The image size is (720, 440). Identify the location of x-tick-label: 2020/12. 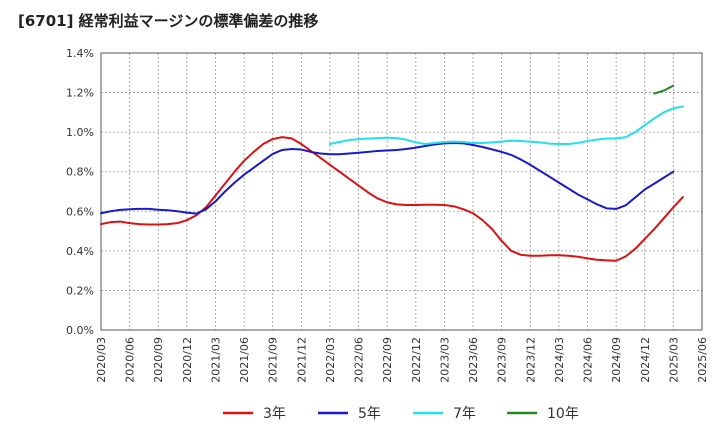
(187, 360).